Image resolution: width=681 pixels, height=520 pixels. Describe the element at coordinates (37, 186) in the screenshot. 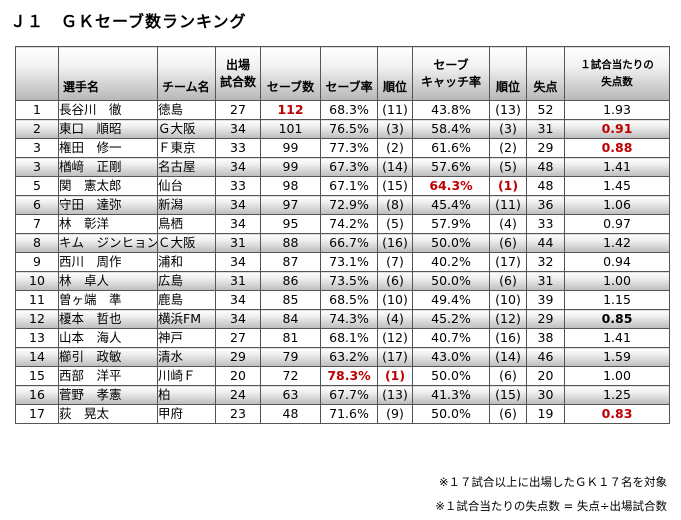

I see `cell-rank: 5` at that location.